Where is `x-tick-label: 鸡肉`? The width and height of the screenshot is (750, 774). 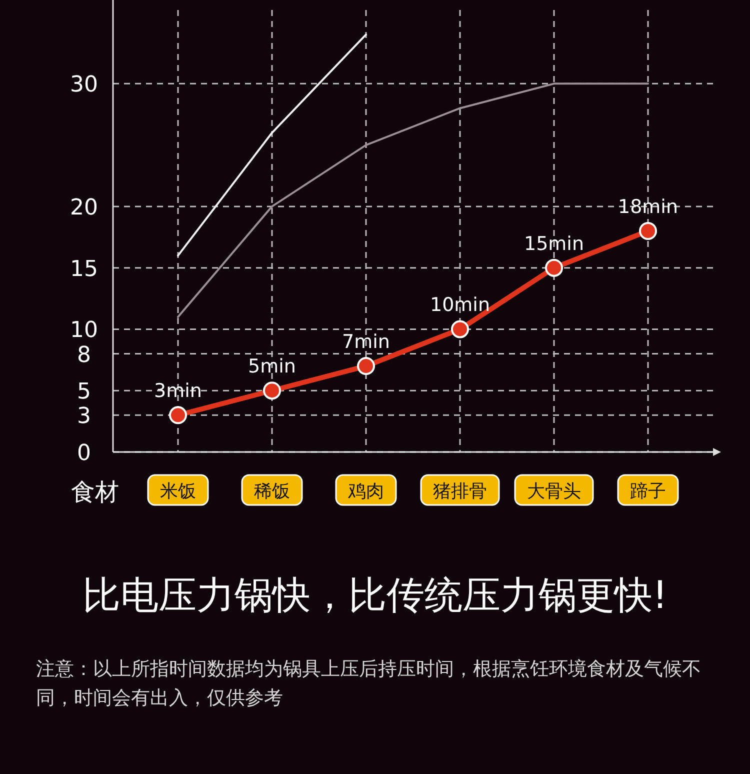
x-tick-label: 鸡肉 is located at coordinates (365, 491).